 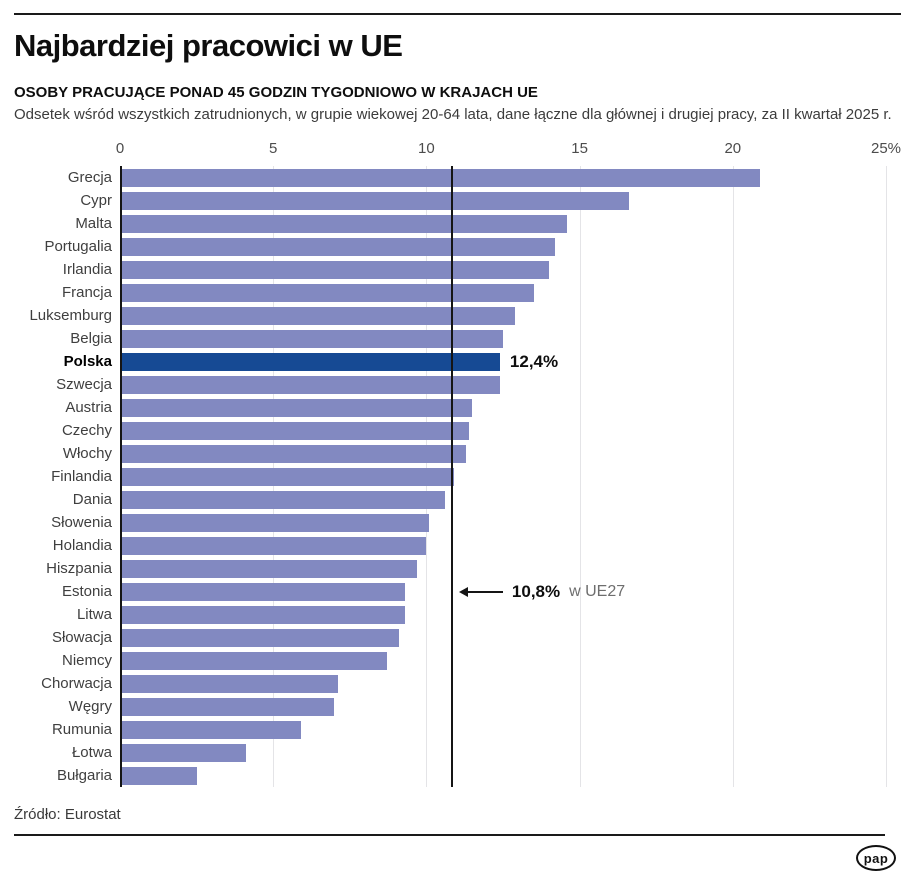 I want to click on country-label: Hiszpania, so click(x=79, y=568).